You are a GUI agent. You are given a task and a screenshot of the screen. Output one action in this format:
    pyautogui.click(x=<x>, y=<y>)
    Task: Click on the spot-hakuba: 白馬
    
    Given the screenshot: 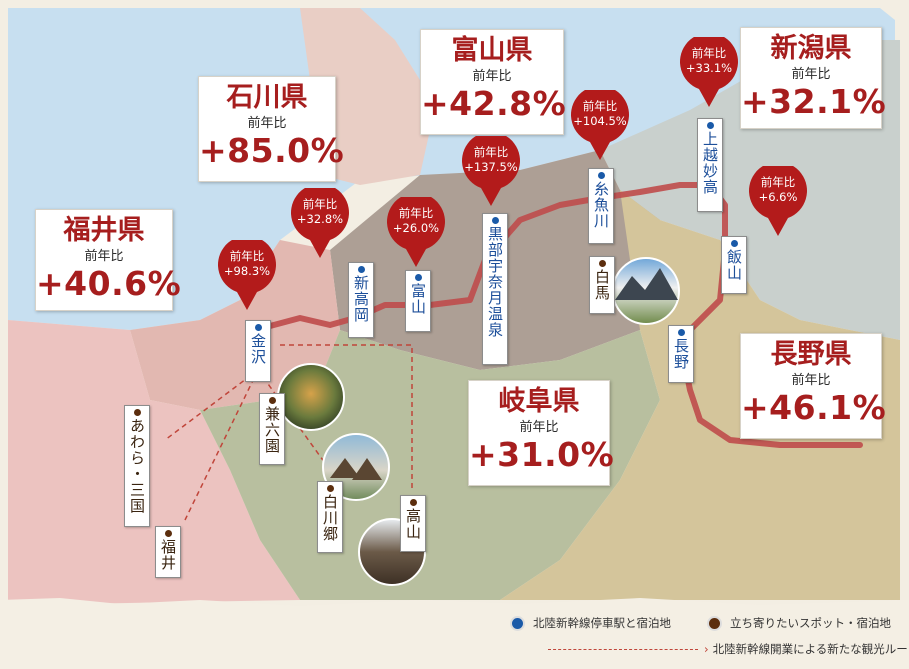 What is the action you would take?
    pyautogui.click(x=602, y=285)
    